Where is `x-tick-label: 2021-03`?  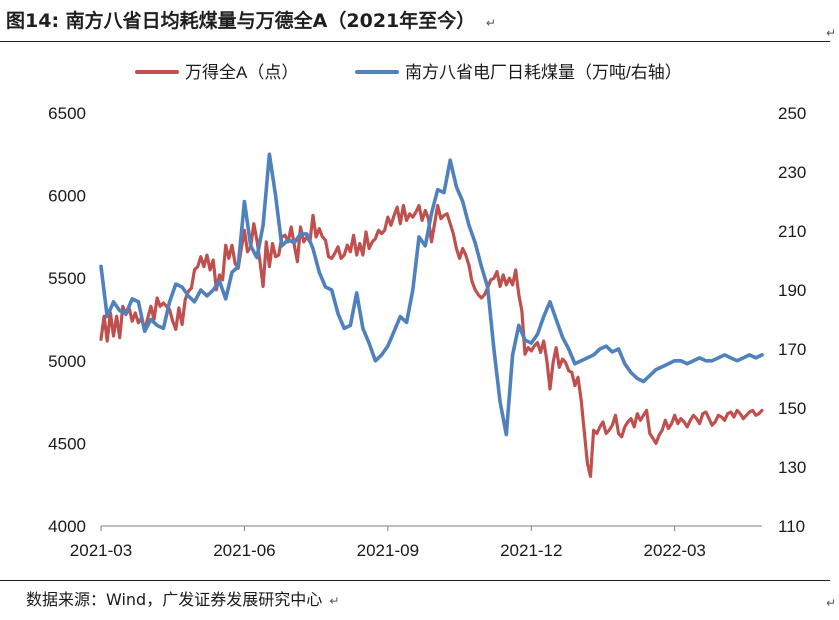 x-tick-label: 2021-03 is located at coordinates (101, 550).